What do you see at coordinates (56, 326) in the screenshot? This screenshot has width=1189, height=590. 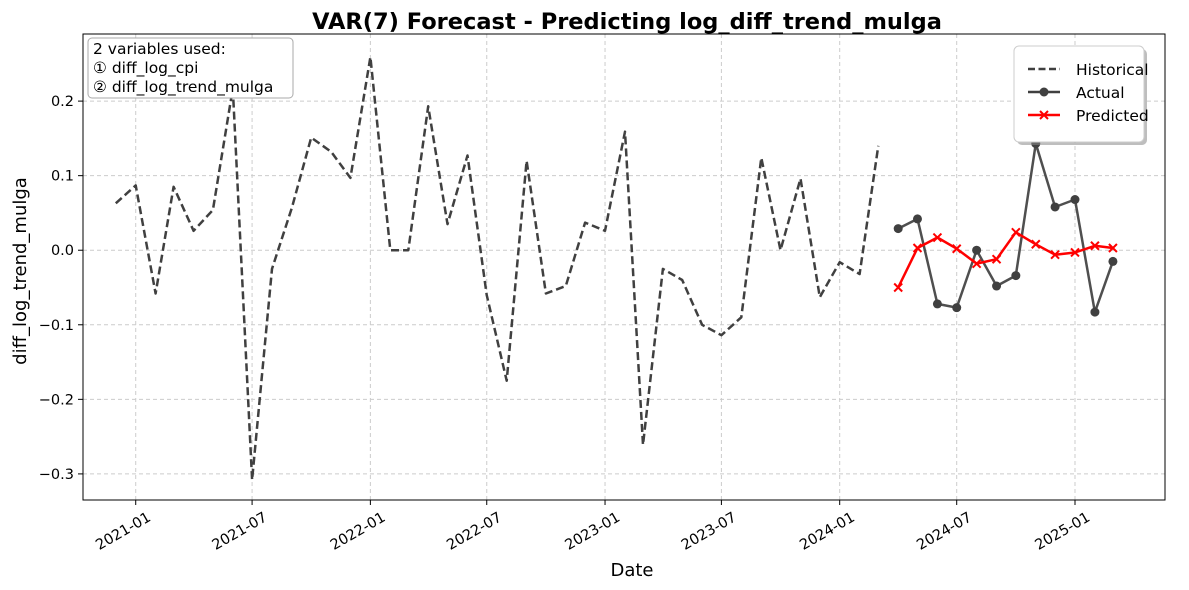 I see `y-tick-label: −0.1` at bounding box center [56, 326].